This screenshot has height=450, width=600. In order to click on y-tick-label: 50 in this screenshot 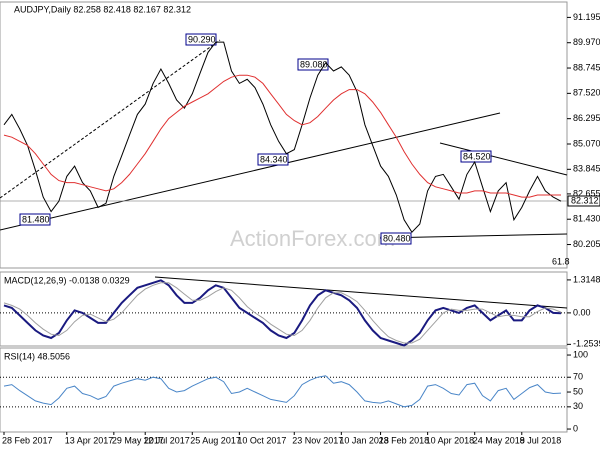, I will do `click(578, 391)`.